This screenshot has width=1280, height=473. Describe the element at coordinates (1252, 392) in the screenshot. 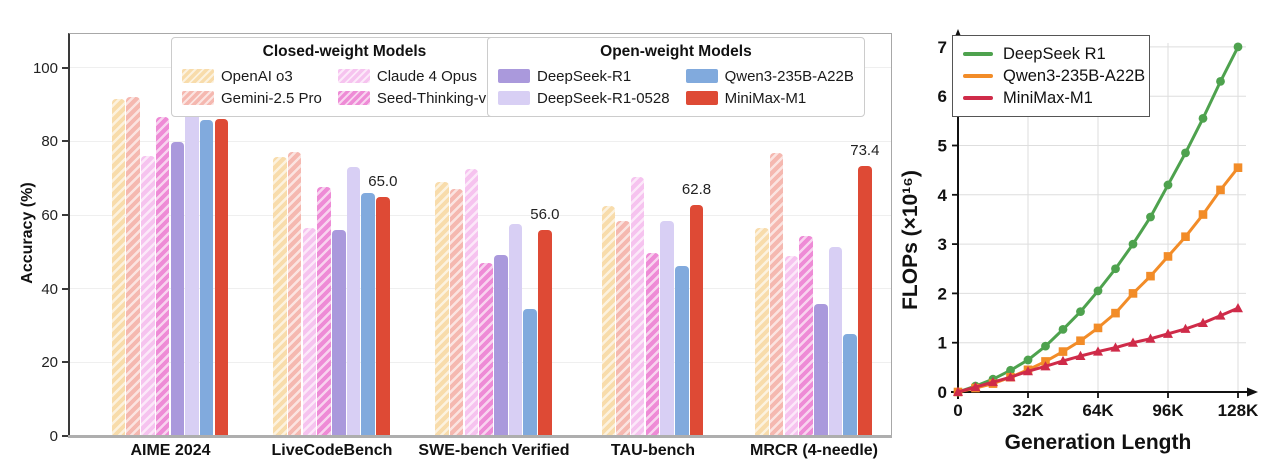

I see `x-axis-arrow` at that location.